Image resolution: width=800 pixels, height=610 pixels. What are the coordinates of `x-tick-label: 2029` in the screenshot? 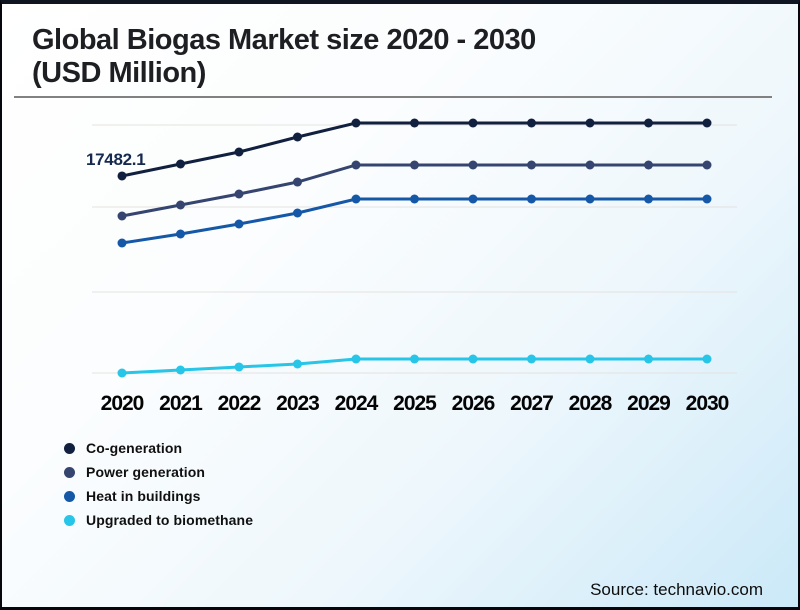 It's located at (649, 403).